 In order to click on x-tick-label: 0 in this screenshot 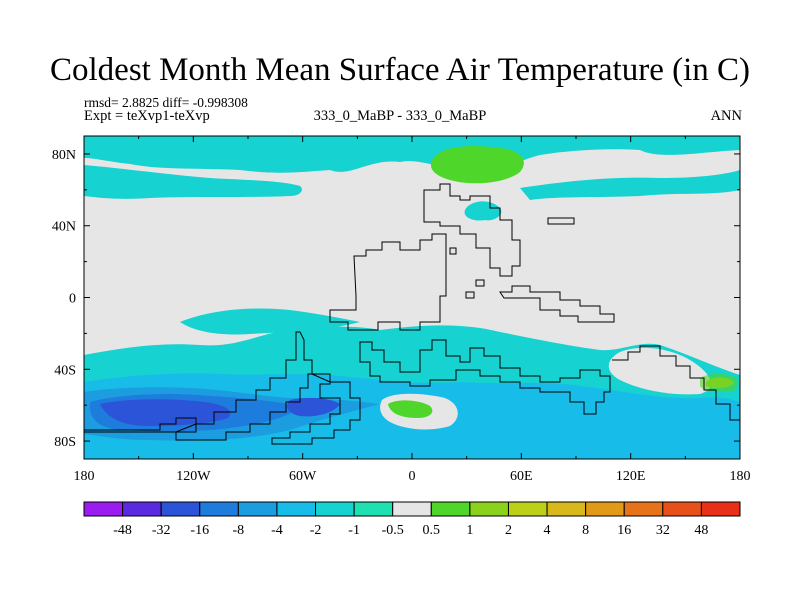, I will do `click(412, 476)`.